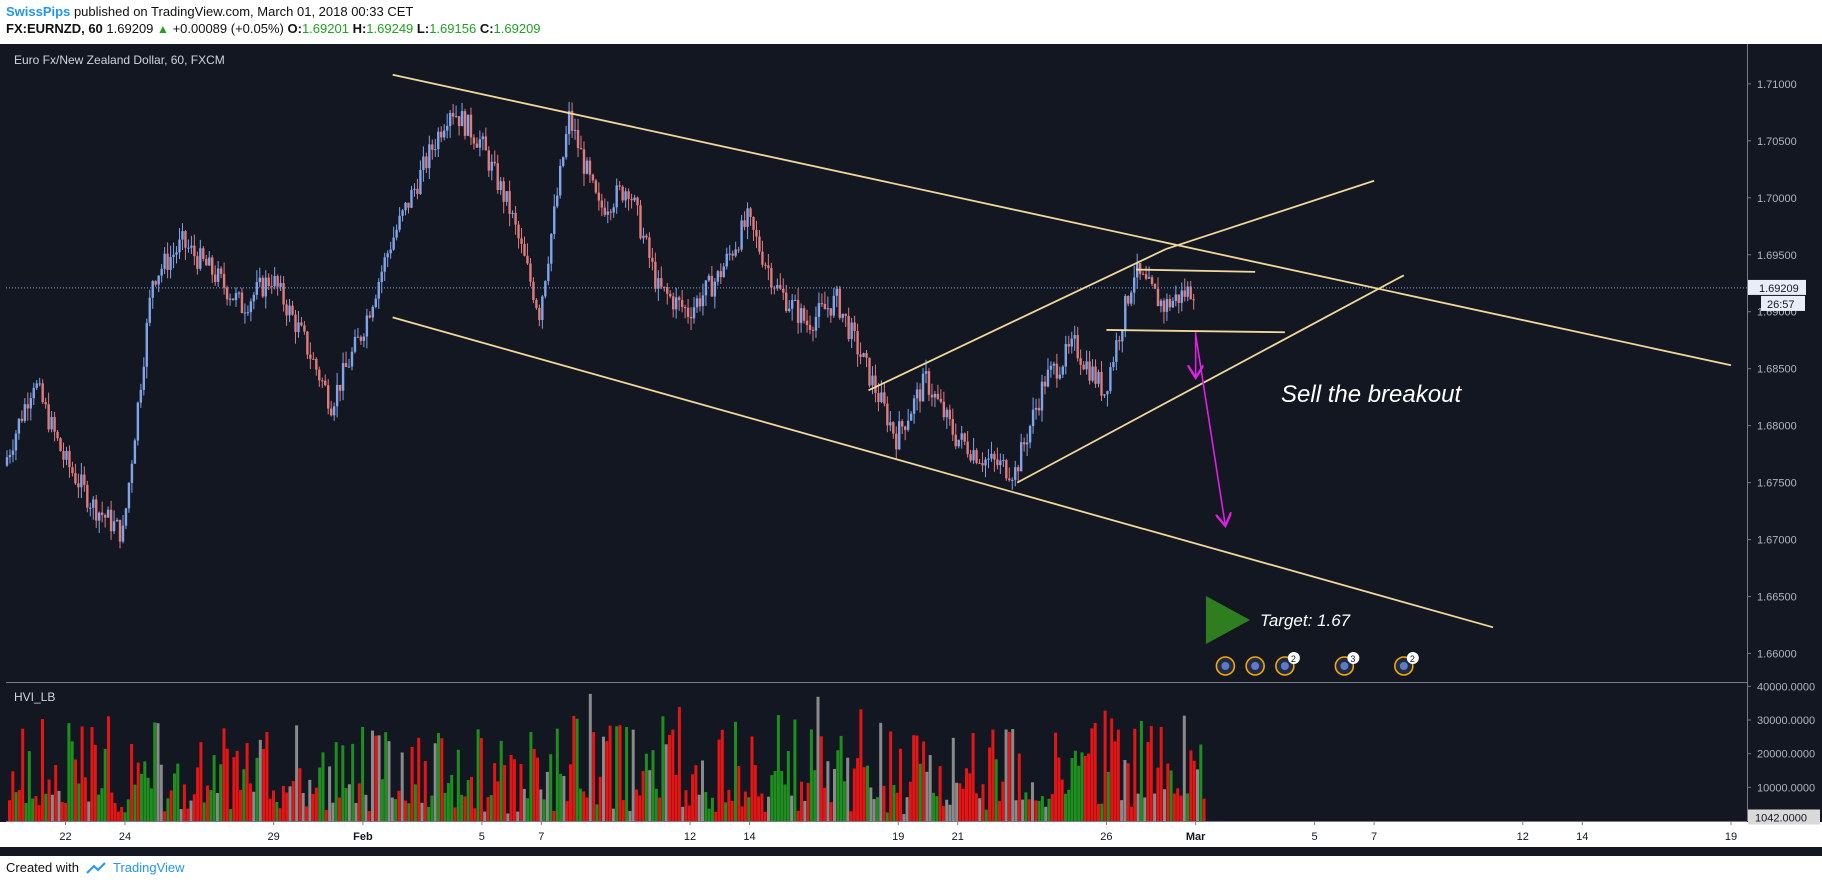  I want to click on breakout-arrow, so click(1210, 430).